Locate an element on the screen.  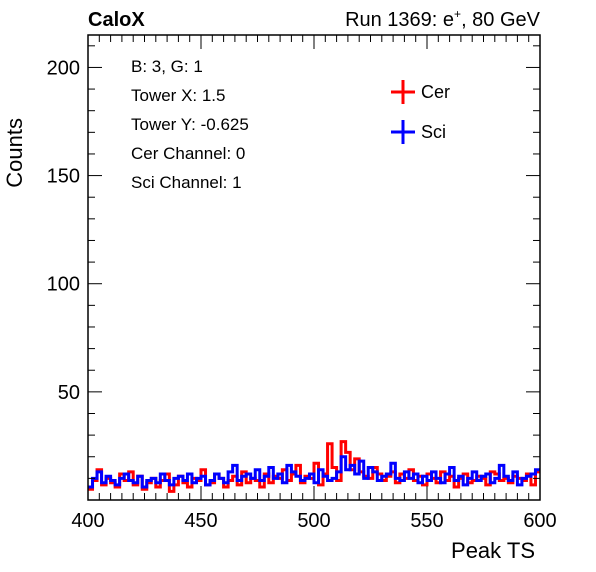
y-tick-label: 150 is located at coordinates (63, 177).